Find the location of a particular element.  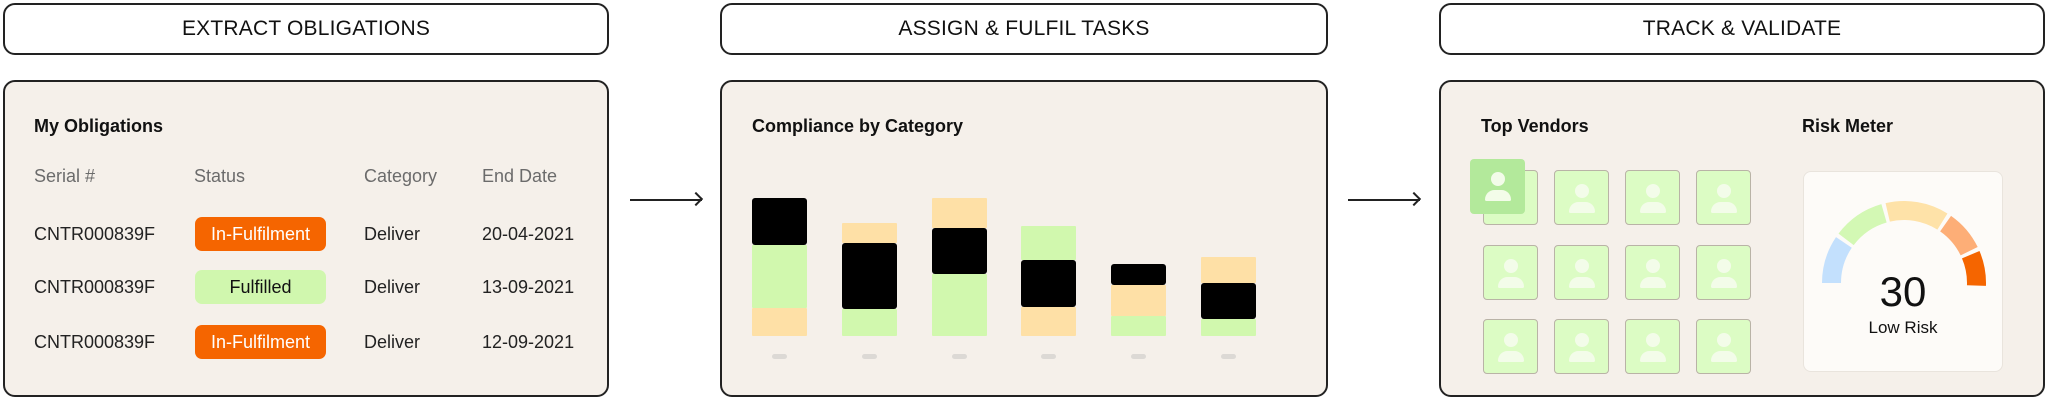

end-date-cell: 12-09-2021 is located at coordinates (528, 342).